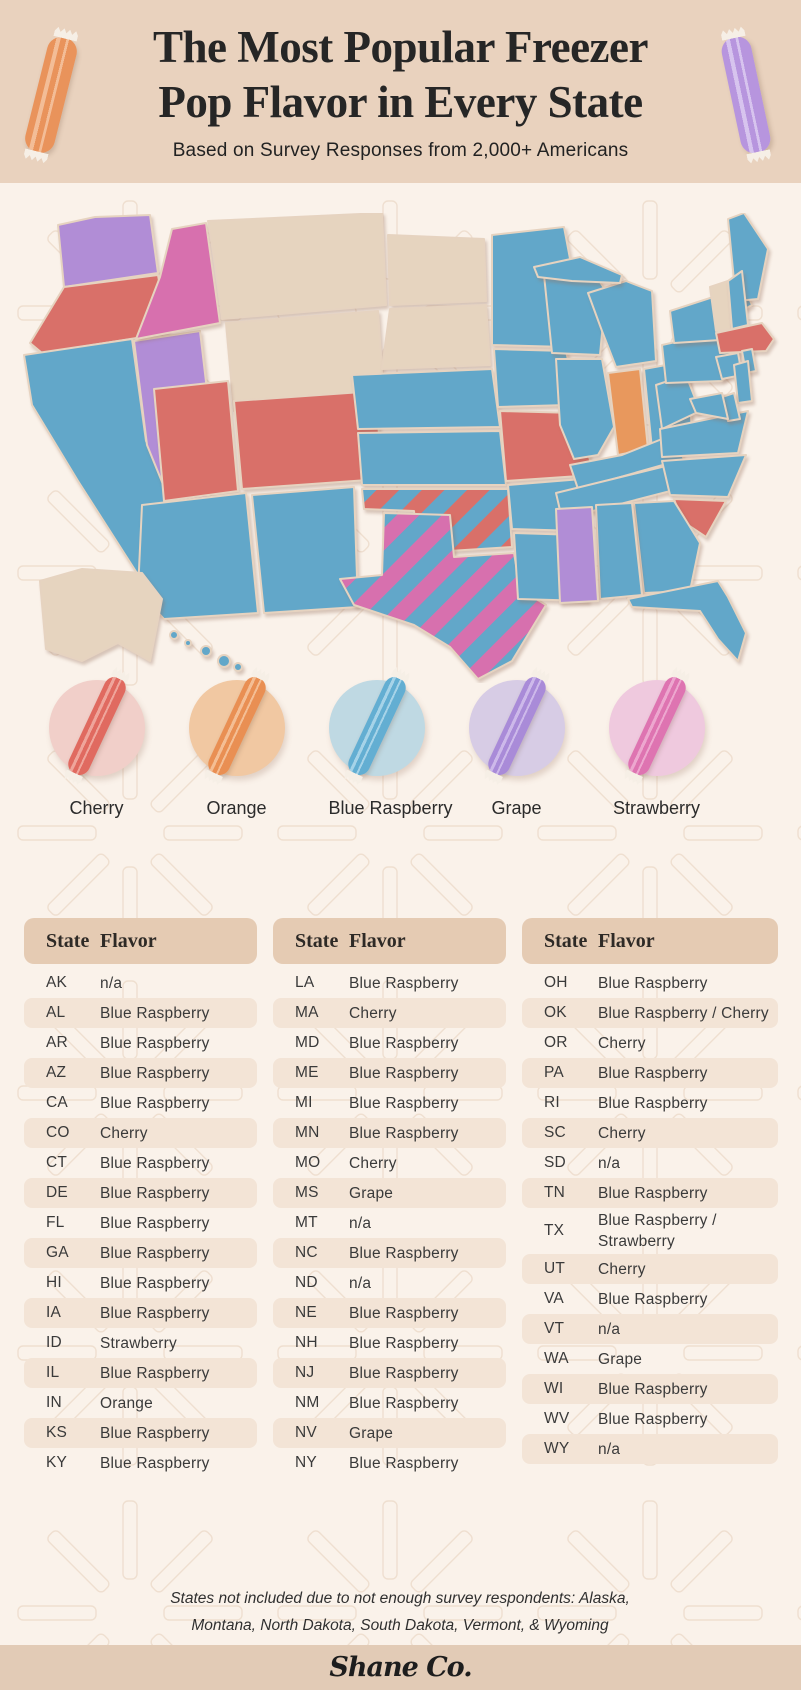 Image resolution: width=801 pixels, height=1690 pixels. What do you see at coordinates (236, 726) in the screenshot?
I see `orange-circle` at bounding box center [236, 726].